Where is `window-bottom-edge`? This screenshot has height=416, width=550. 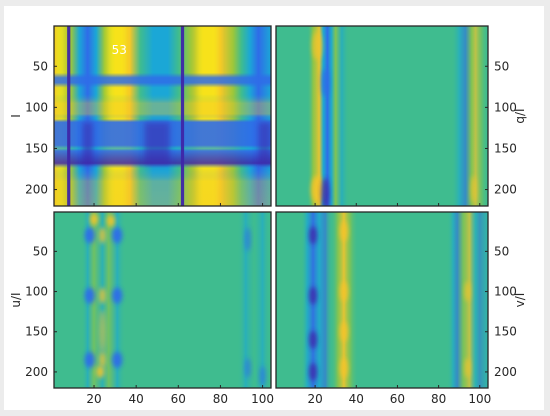
window-bottom-edge is located at coordinates (275, 413).